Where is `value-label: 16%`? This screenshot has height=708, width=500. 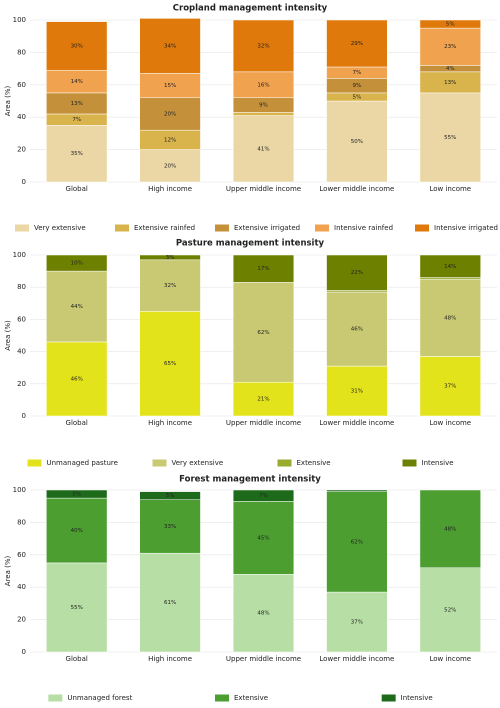 value-label: 16% is located at coordinates (263, 85).